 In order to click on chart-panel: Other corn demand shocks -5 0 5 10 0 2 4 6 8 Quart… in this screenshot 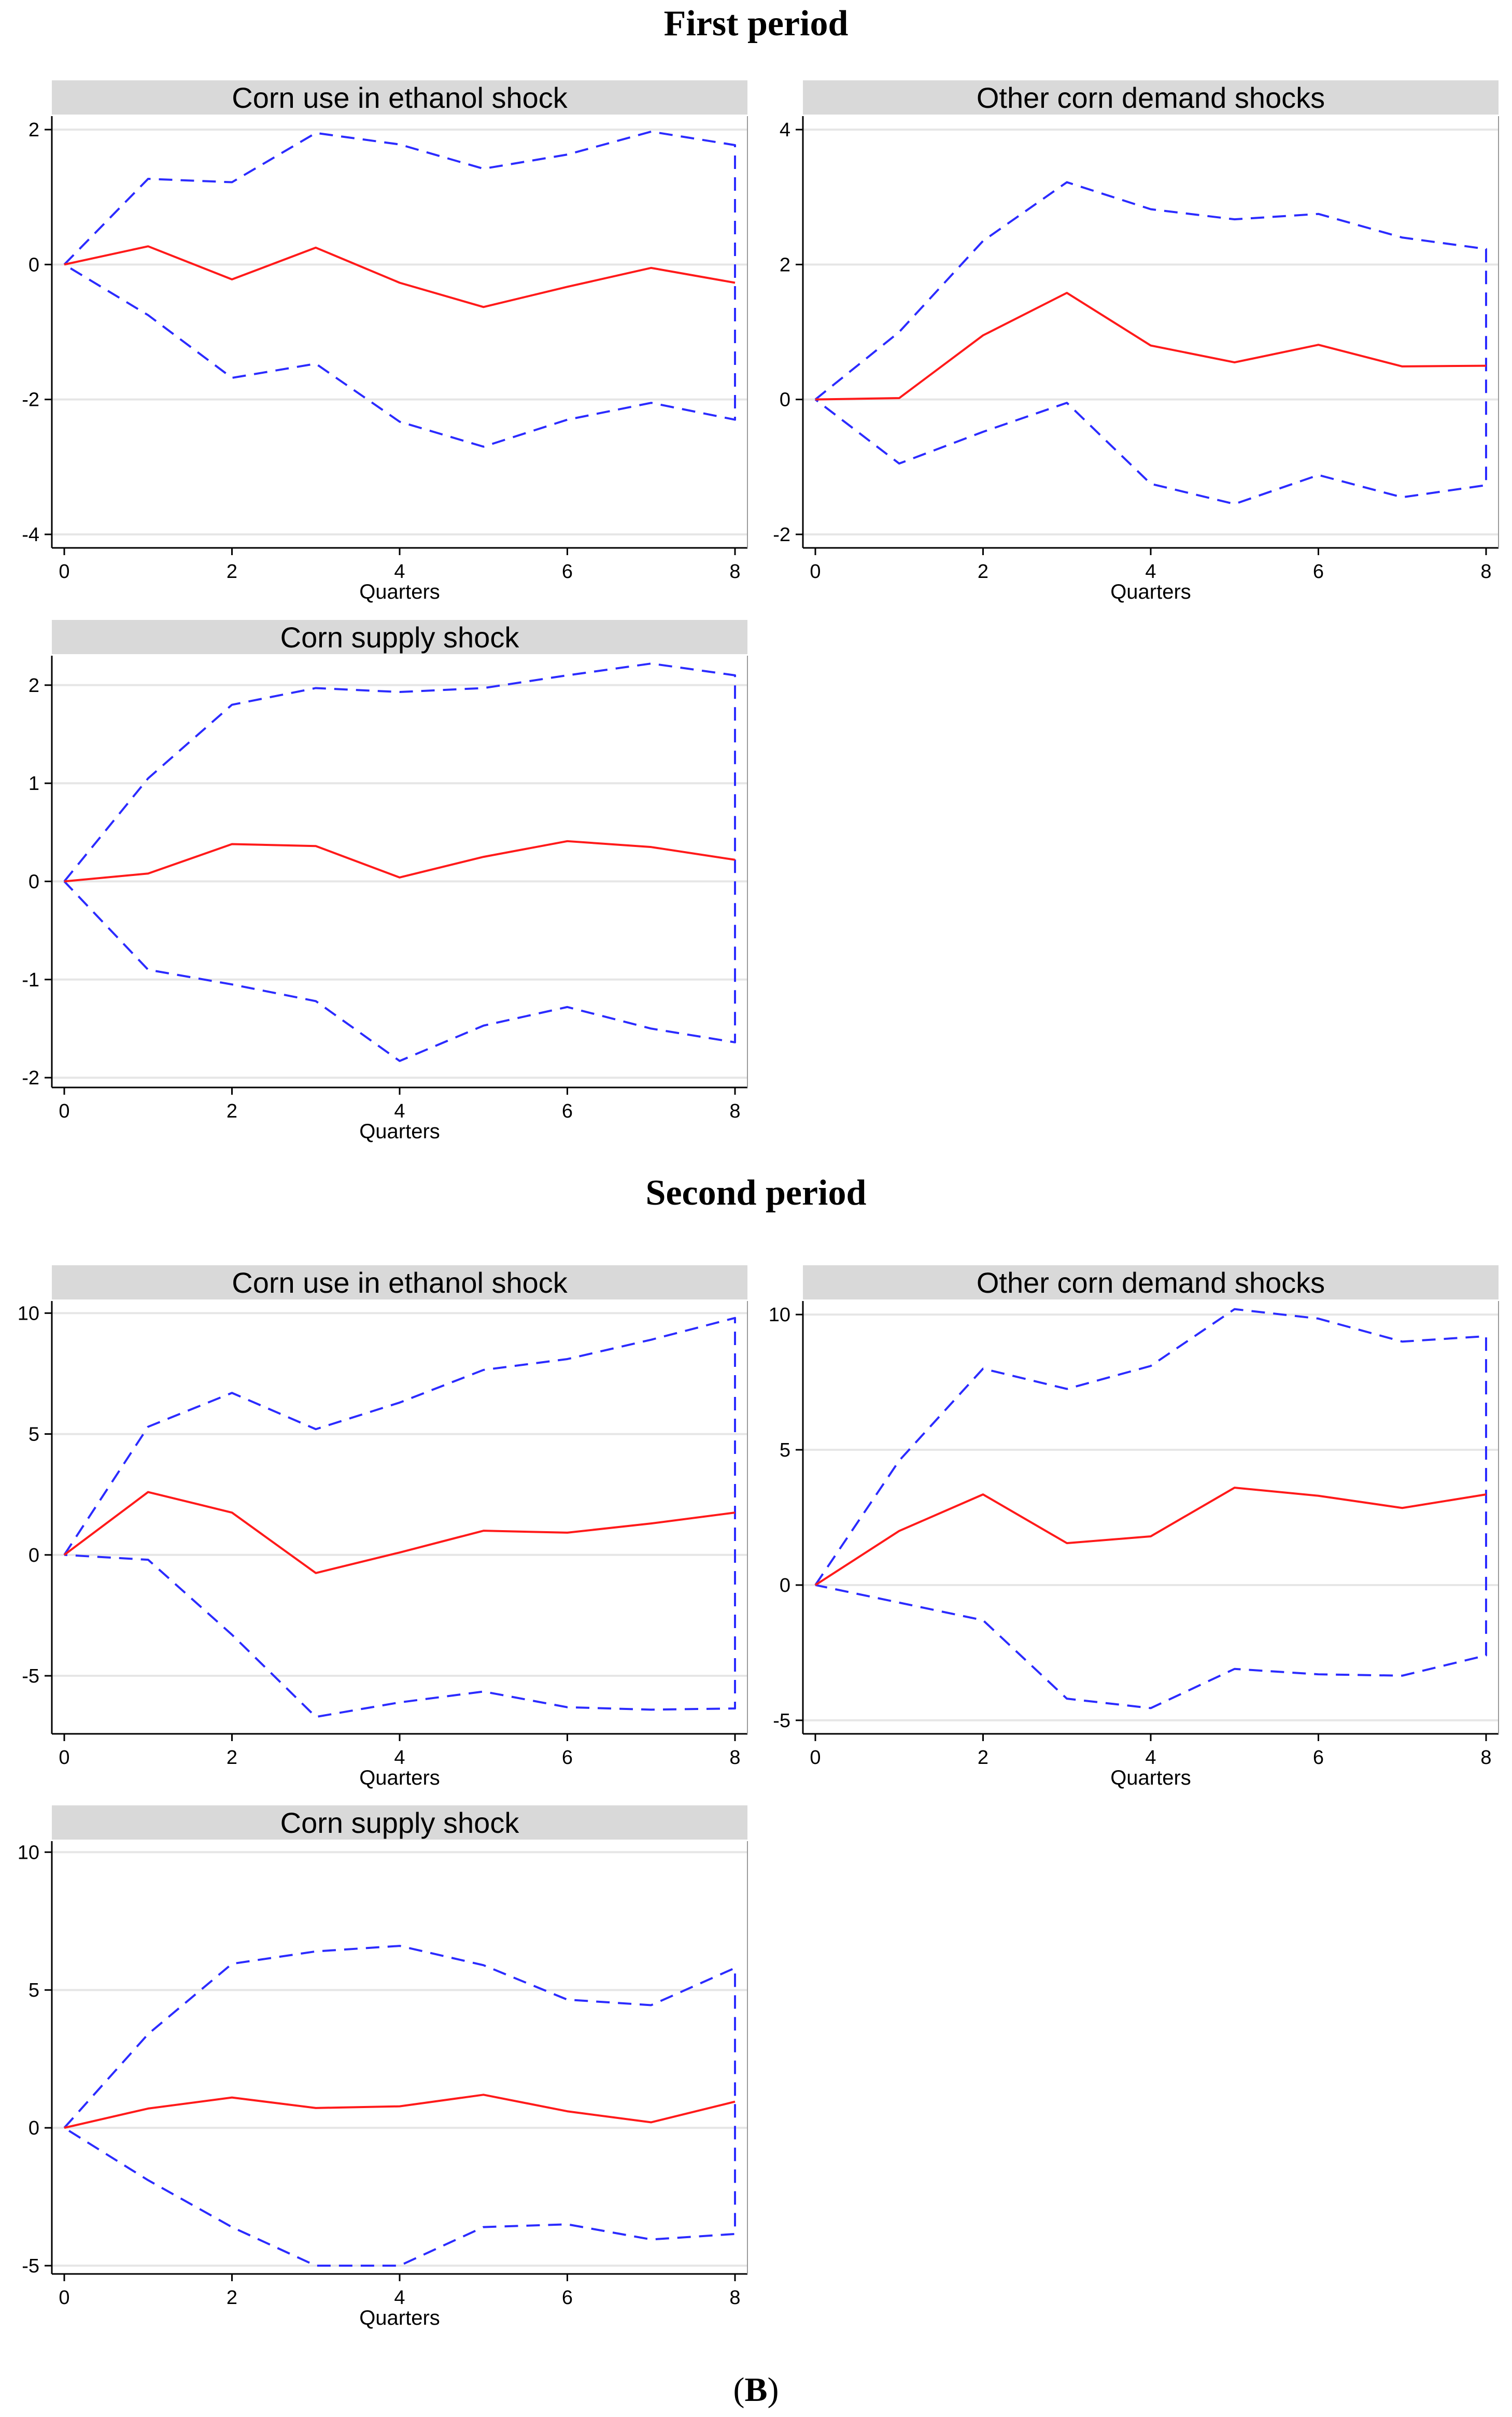, I will do `click(1134, 1527)`.